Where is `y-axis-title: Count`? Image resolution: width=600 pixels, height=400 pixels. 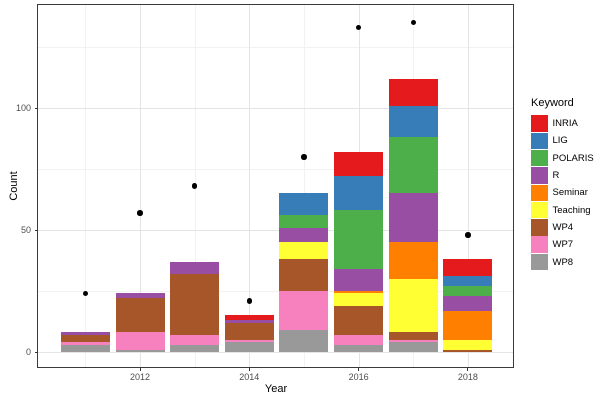 y-axis-title: Count is located at coordinates (14, 186).